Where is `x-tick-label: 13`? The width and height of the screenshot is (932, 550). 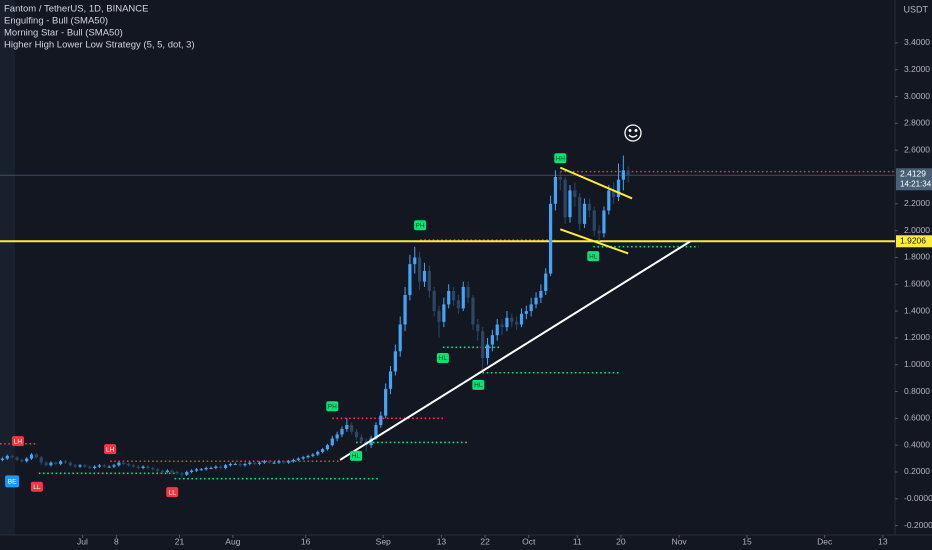
x-tick-label: 13 is located at coordinates (883, 541).